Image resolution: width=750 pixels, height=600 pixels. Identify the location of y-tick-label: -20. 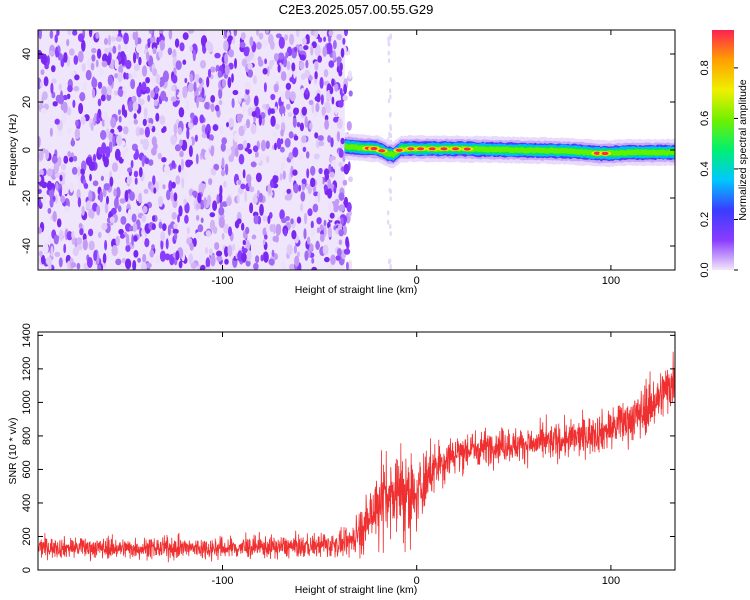
(27, 198).